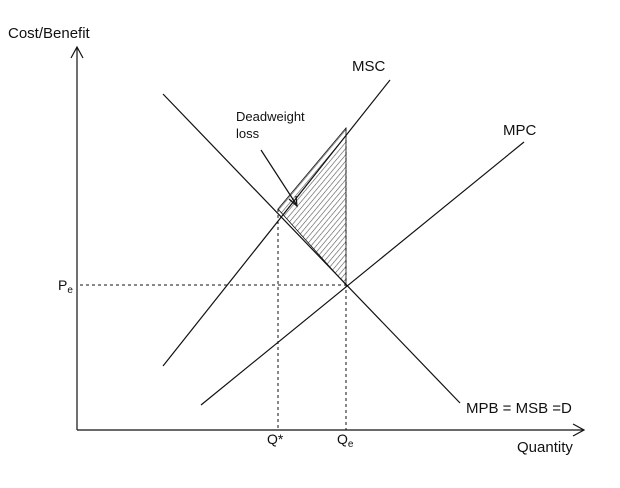  I want to click on dwl-label-line2: loss, so click(248, 133).